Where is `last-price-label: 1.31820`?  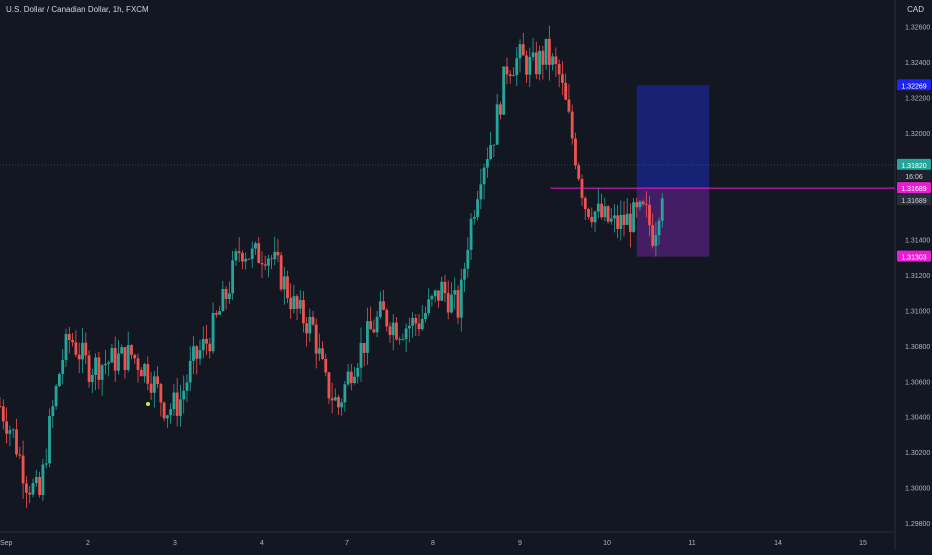 last-price-label: 1.31820 is located at coordinates (913, 166).